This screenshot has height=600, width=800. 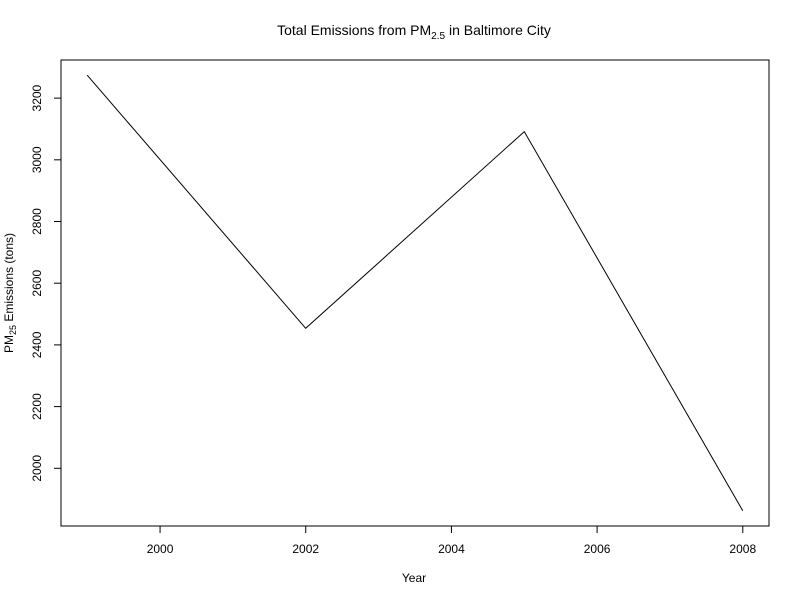 I want to click on x-tick-label: 2002, so click(x=305, y=549).